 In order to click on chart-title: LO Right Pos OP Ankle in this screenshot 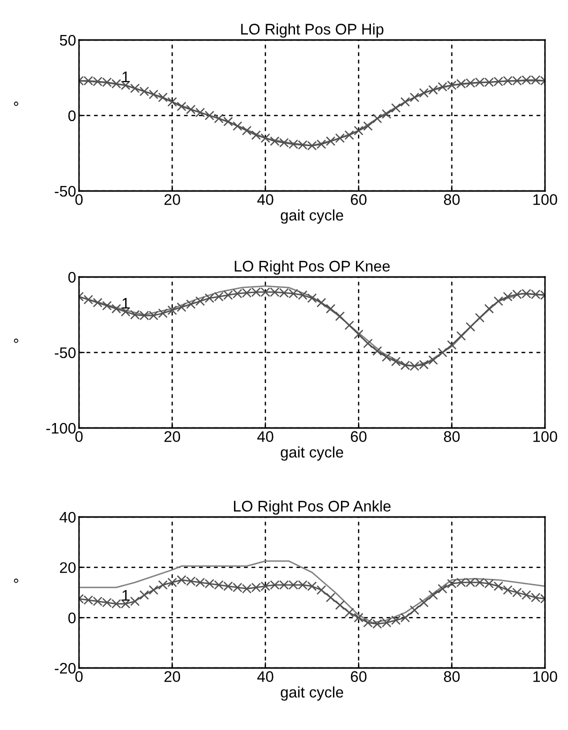, I will do `click(312, 507)`.